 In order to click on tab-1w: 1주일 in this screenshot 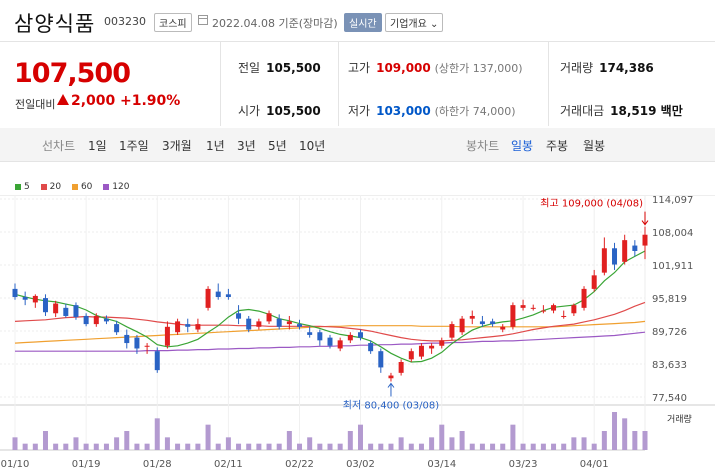, I will do `click(134, 146)`.